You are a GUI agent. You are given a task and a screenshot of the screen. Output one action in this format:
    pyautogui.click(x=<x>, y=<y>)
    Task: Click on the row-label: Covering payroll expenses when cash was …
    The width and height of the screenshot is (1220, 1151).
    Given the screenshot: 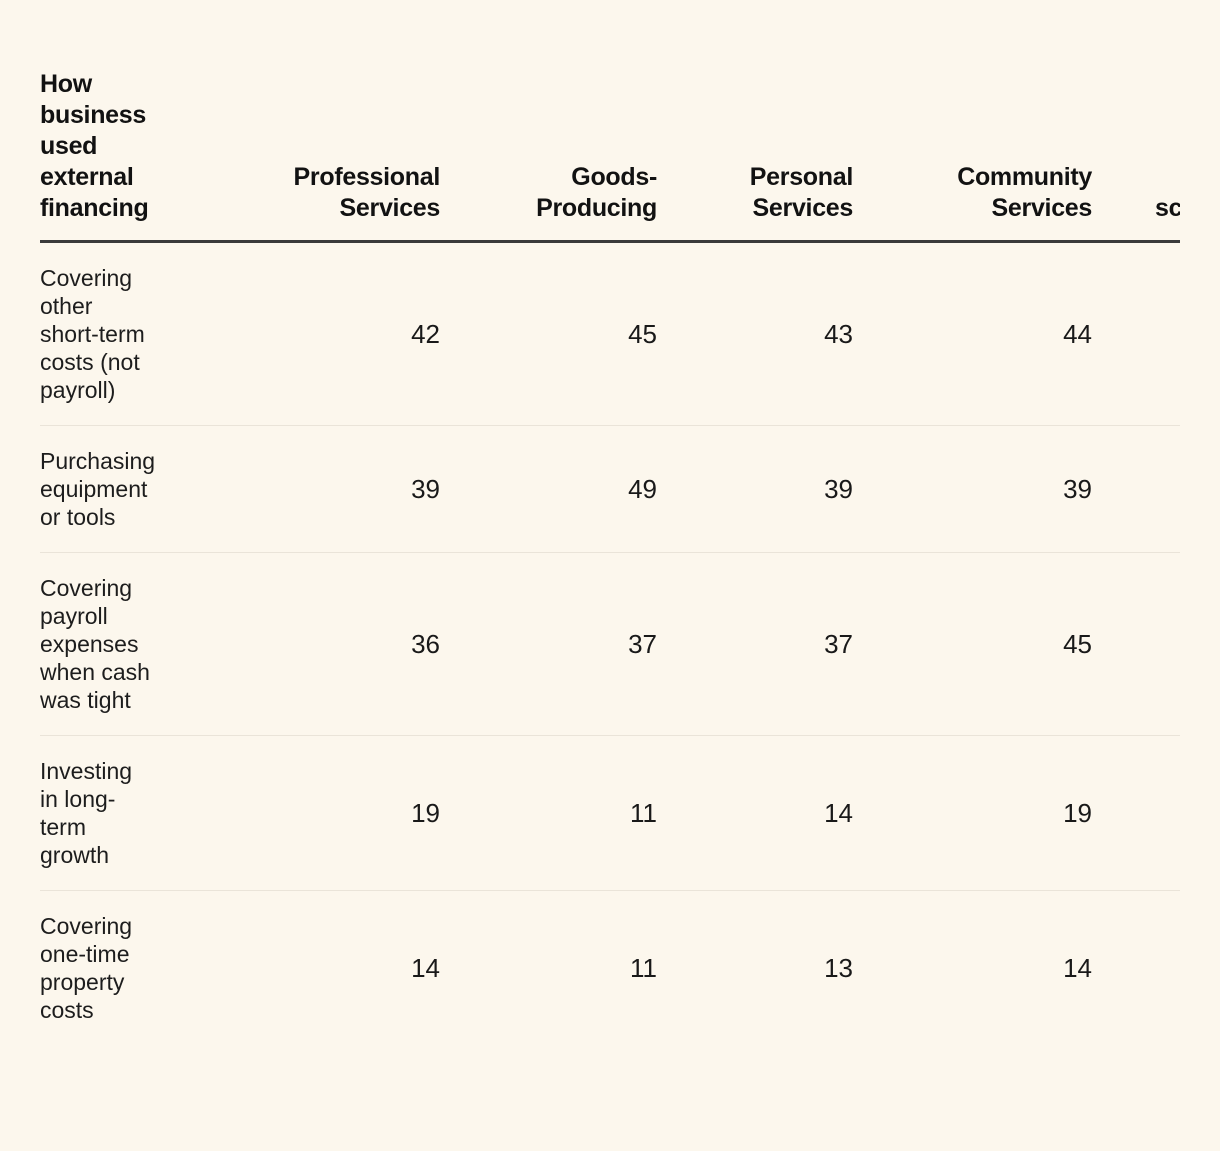 What is the action you would take?
    pyautogui.click(x=130, y=644)
    